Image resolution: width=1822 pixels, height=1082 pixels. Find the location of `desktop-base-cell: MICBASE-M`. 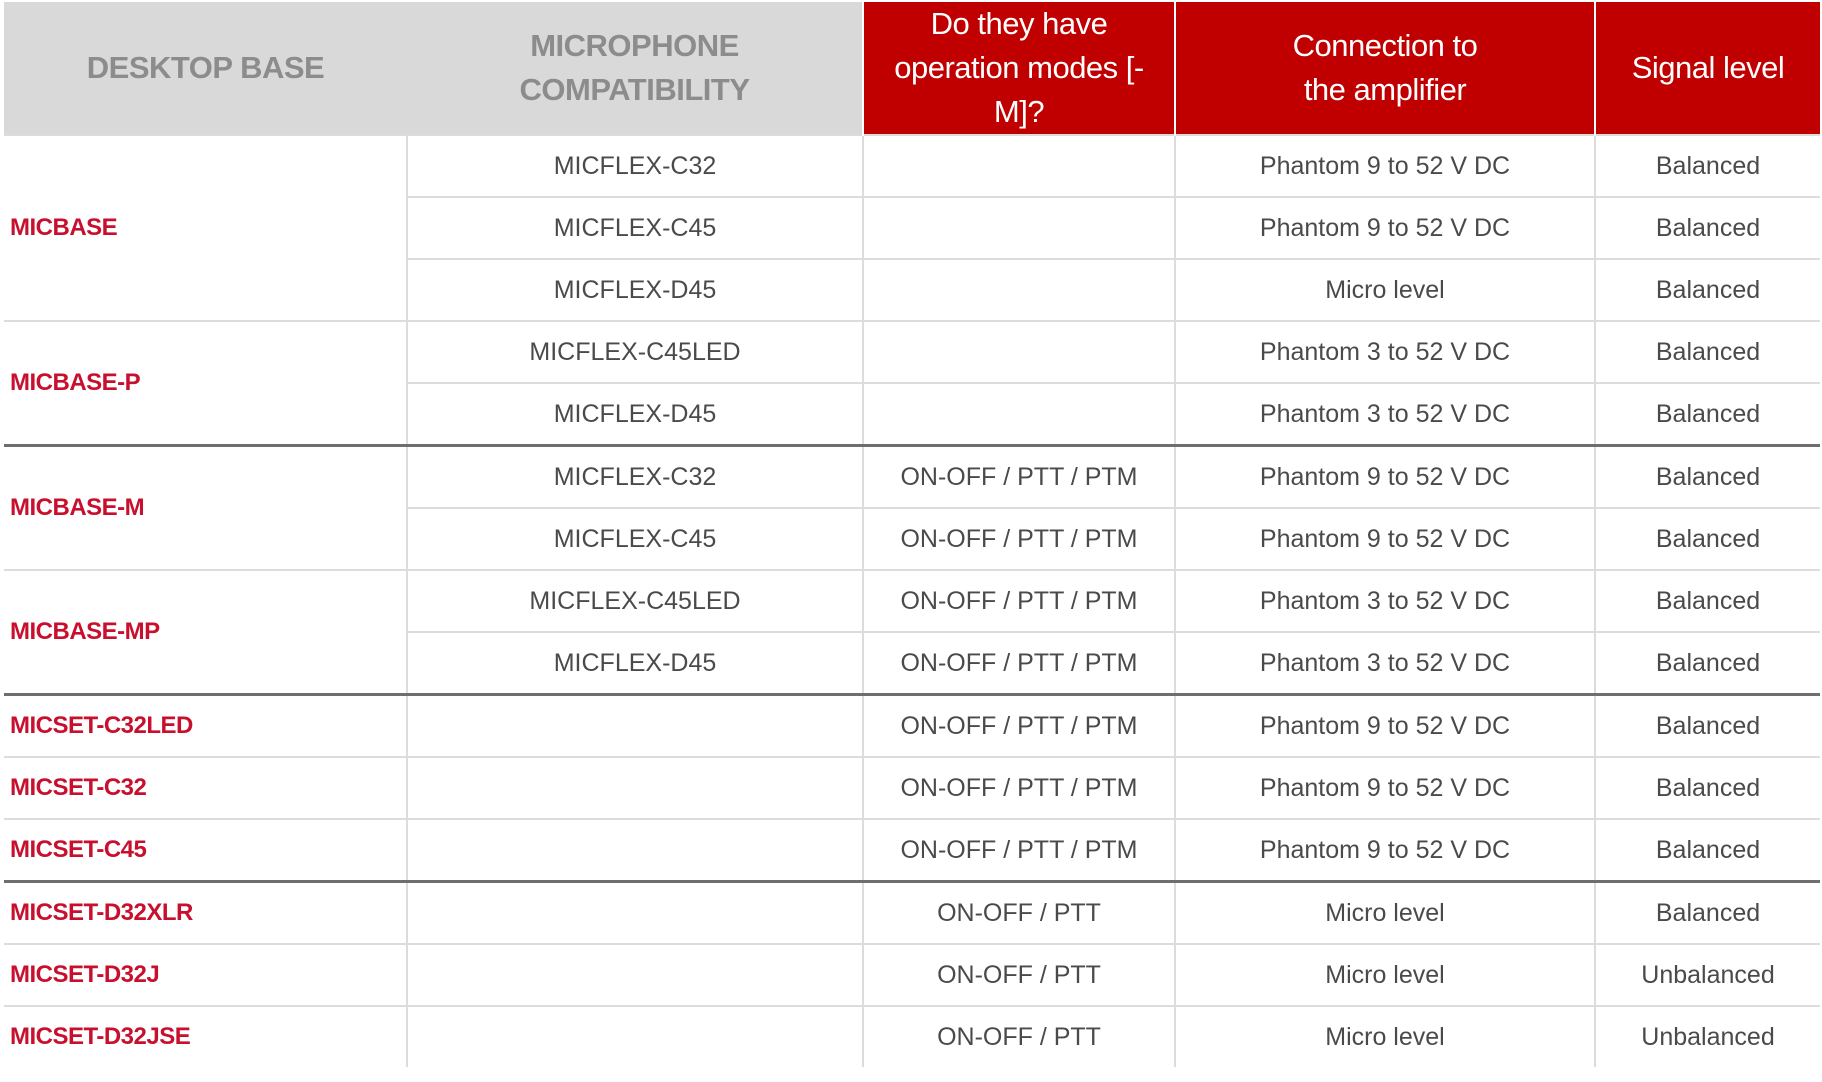

desktop-base-cell: MICBASE-M is located at coordinates (205, 507).